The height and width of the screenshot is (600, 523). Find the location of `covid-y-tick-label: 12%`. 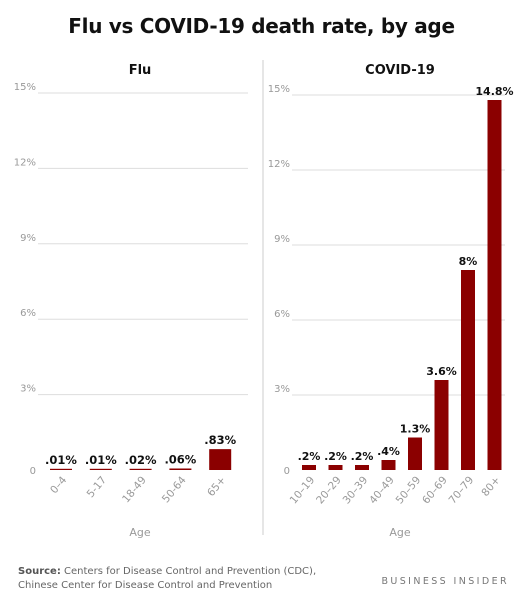

covid-y-tick-label: 12% is located at coordinates (279, 164).